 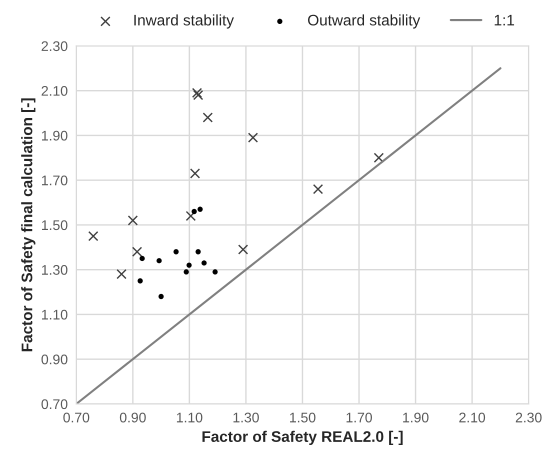 What do you see at coordinates (55, 180) in the screenshot?
I see `y-tick-label: 1.70` at bounding box center [55, 180].